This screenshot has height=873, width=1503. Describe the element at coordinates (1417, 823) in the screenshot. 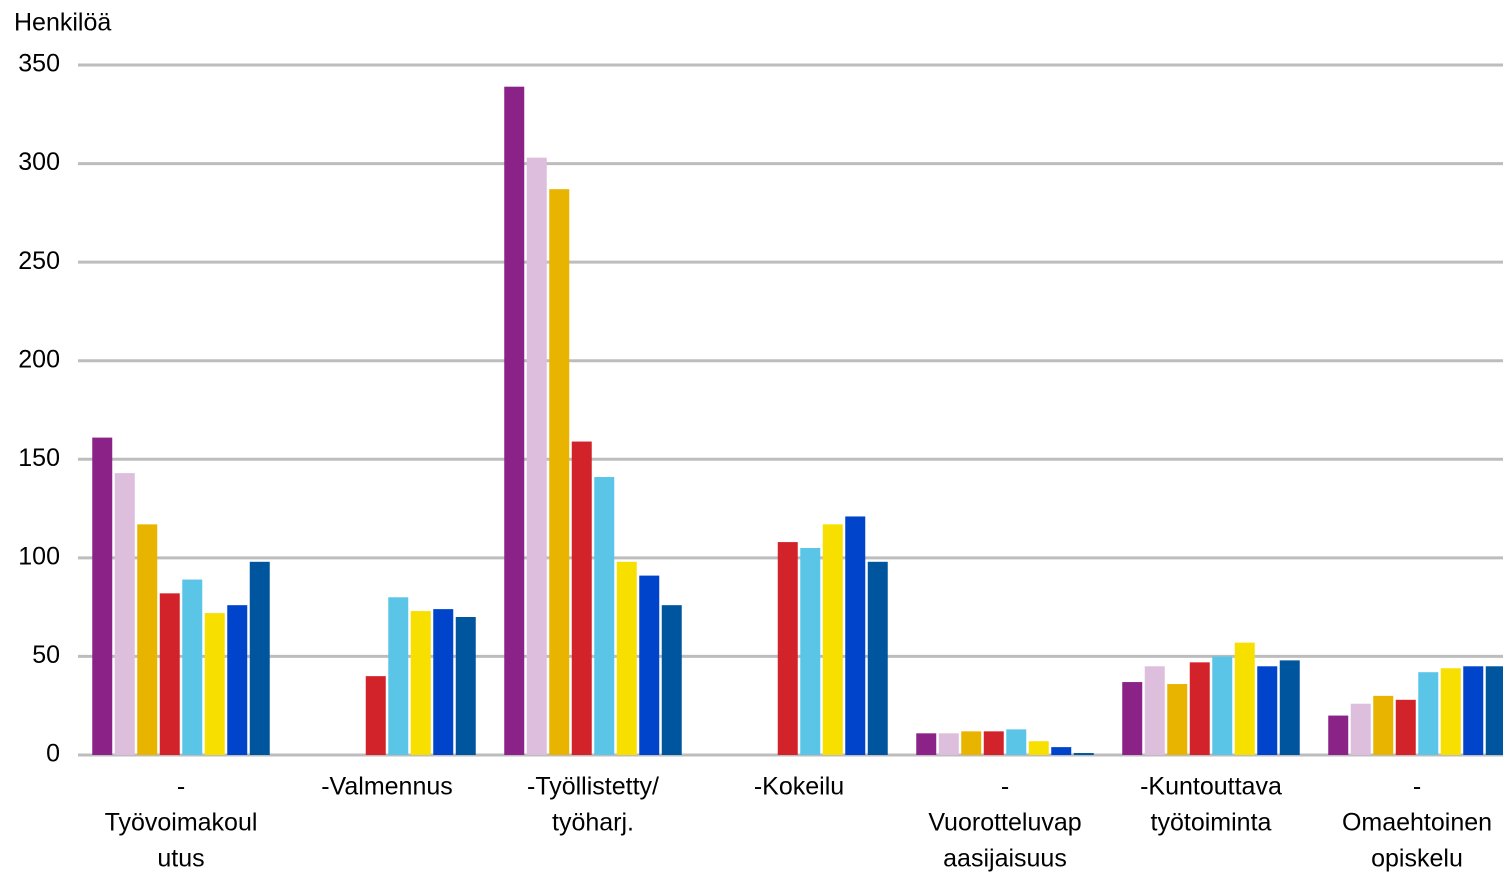

I see `x-tick-label: Omaehtoinen` at that location.